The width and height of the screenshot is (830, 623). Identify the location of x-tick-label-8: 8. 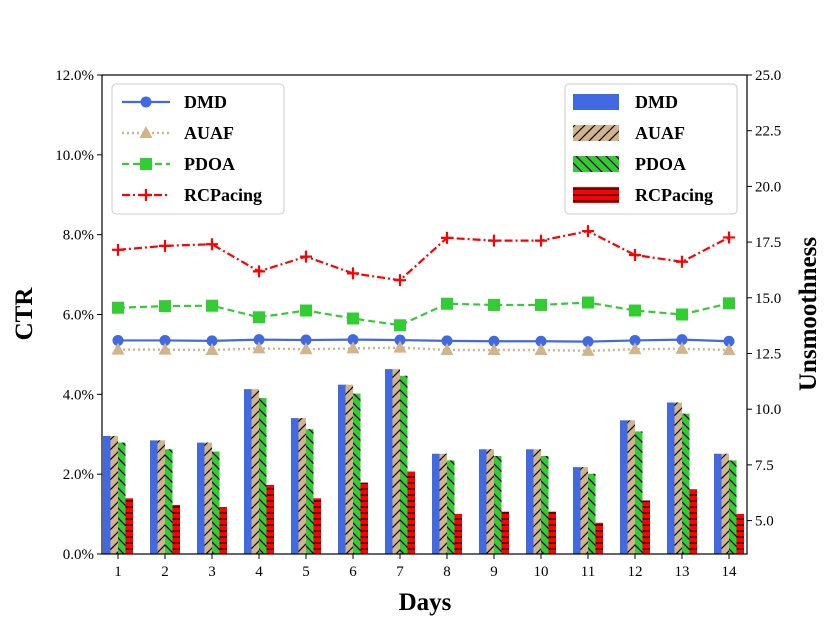
(447, 572).